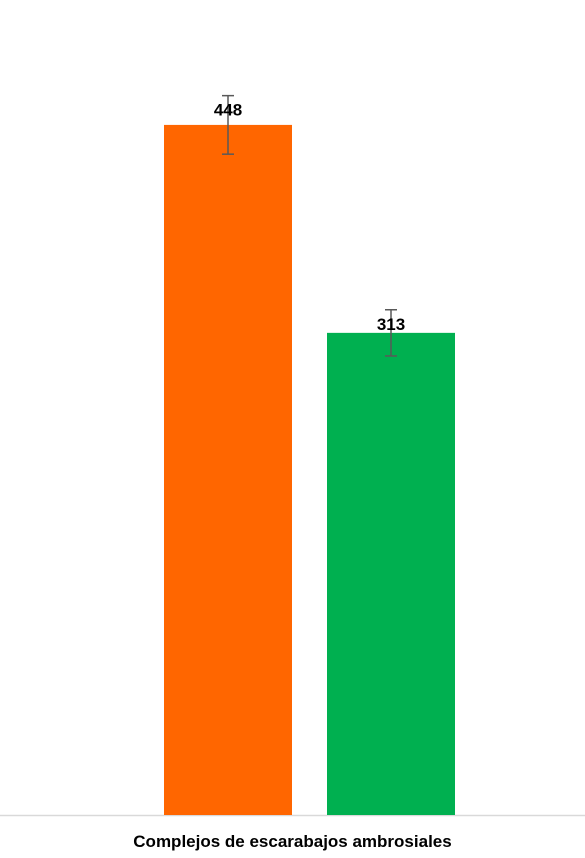 This screenshot has width=585, height=858. What do you see at coordinates (292, 841) in the screenshot?
I see `x-axis-label: Complejos de escarabajos ambrosiales` at bounding box center [292, 841].